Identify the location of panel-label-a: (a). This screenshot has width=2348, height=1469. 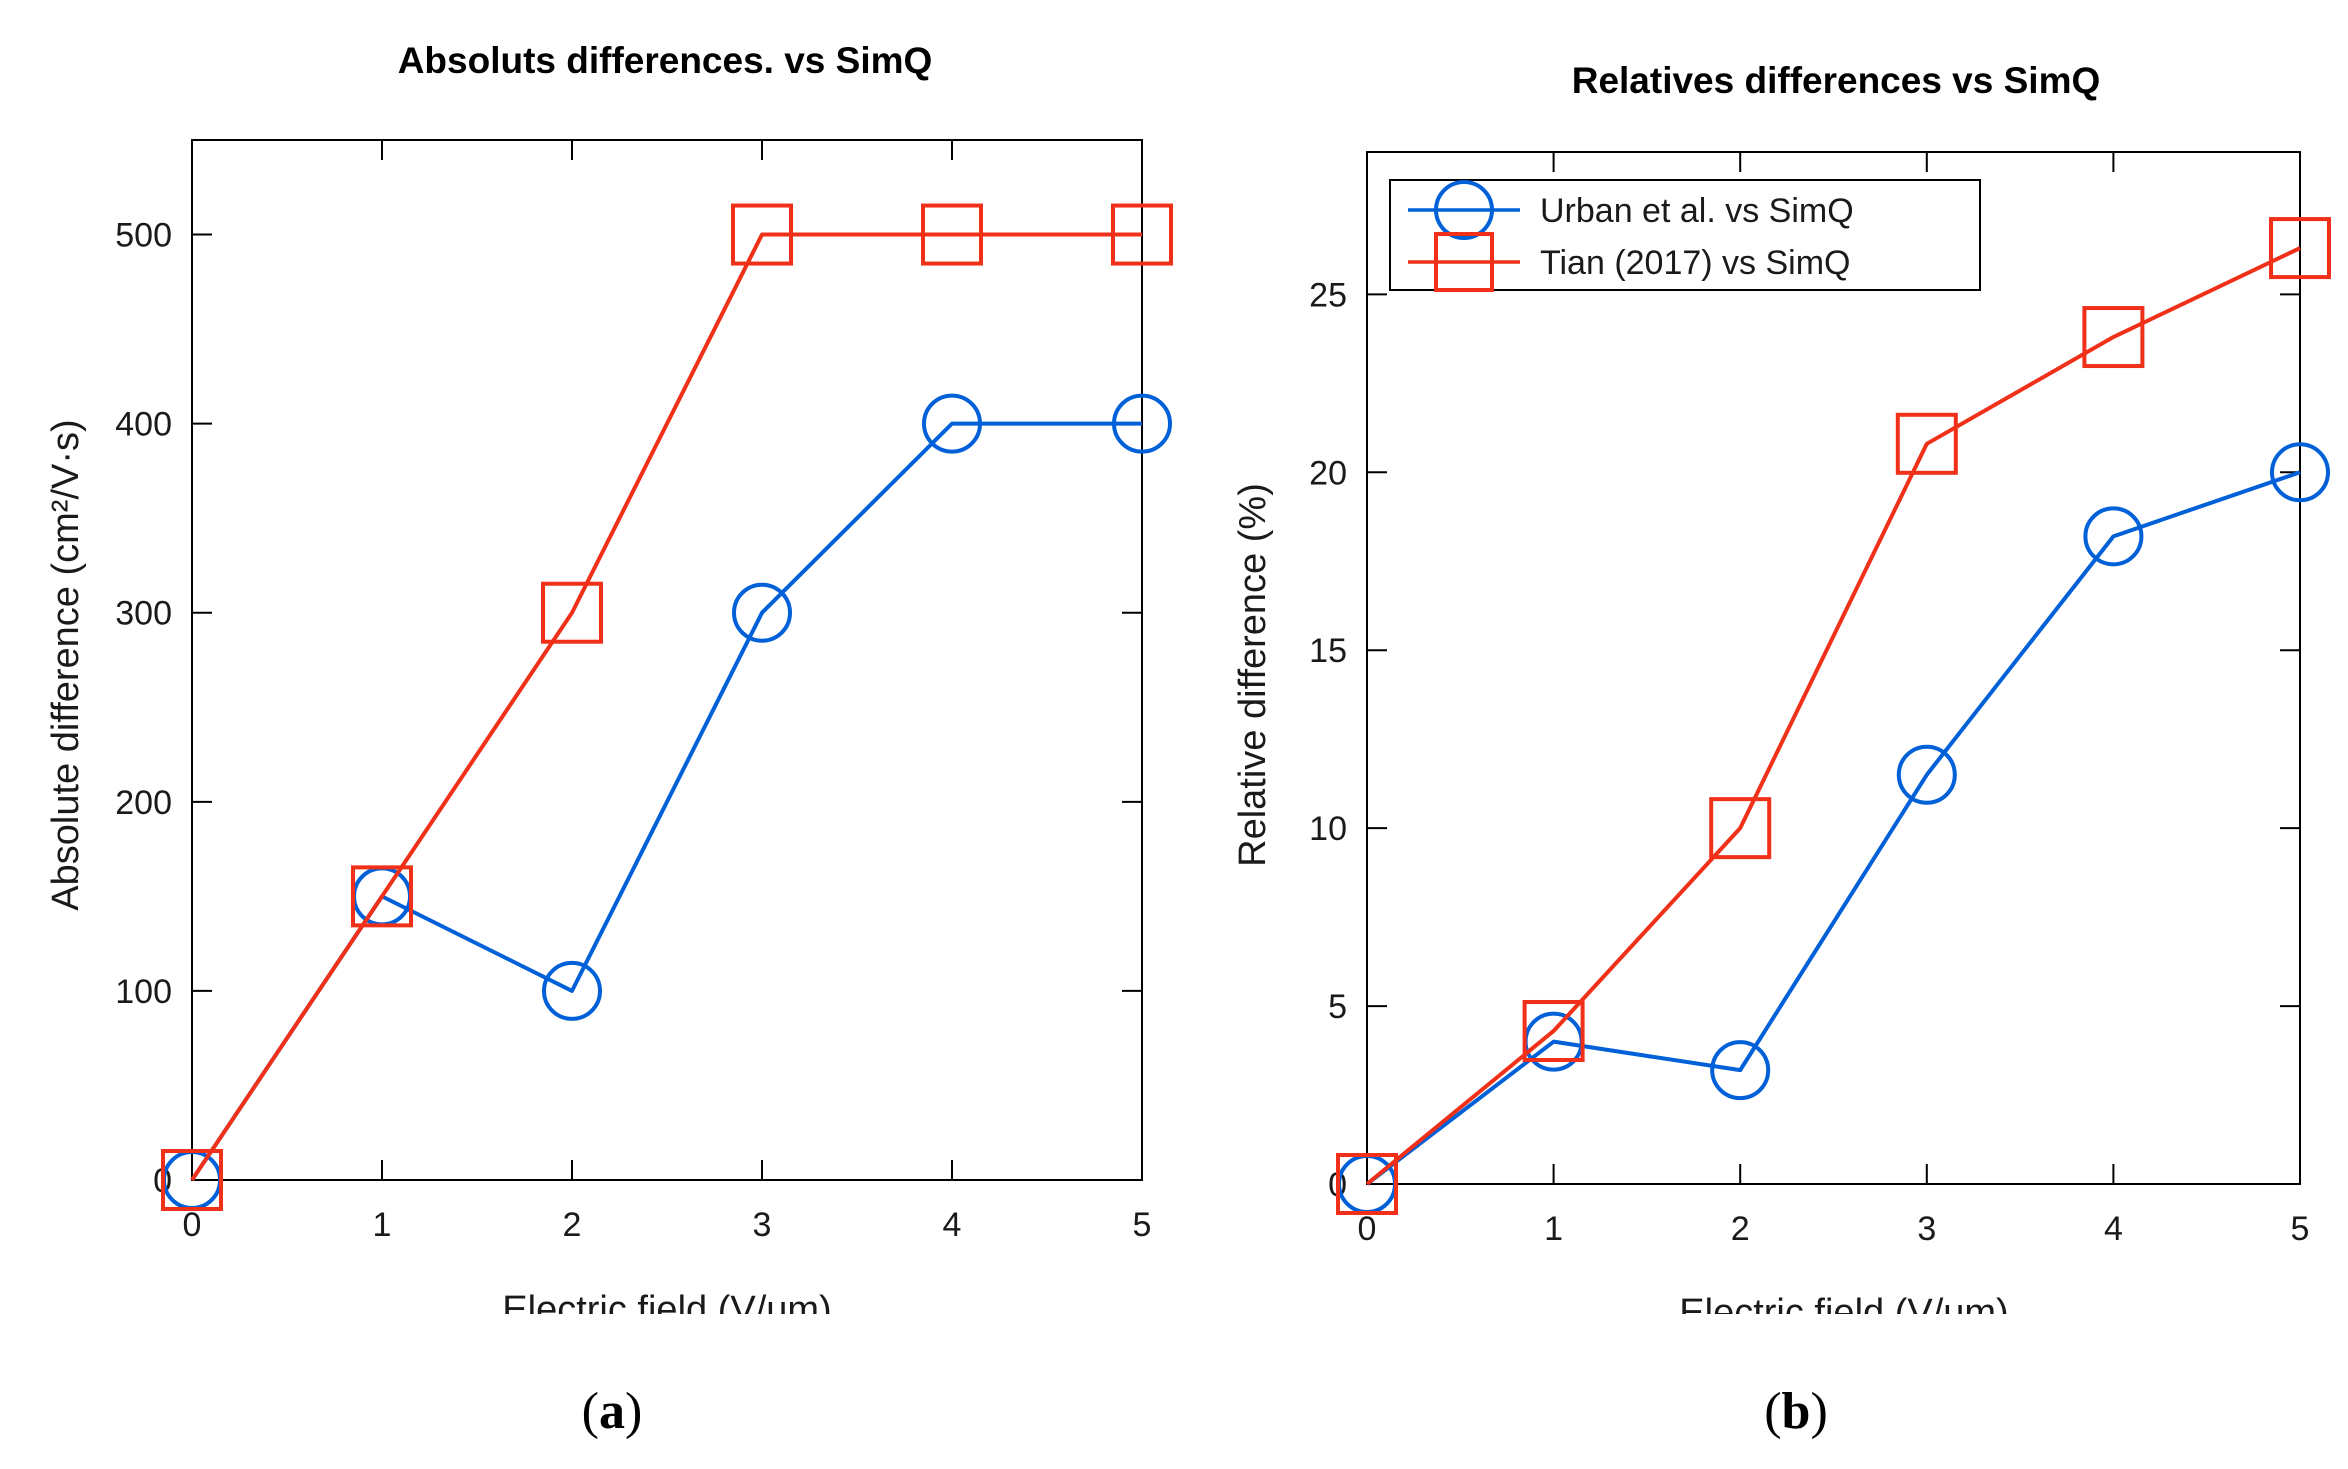
(612, 1411).